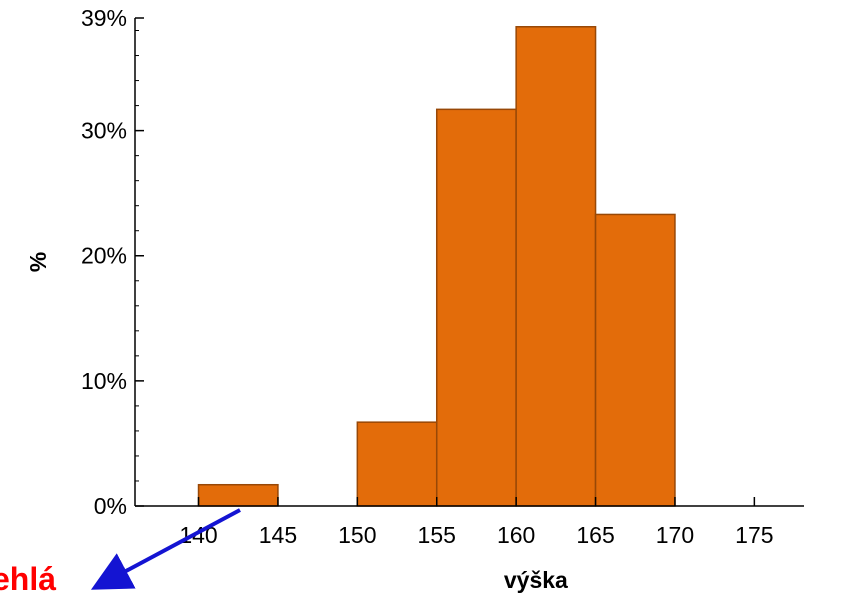 The image size is (843, 604). Describe the element at coordinates (104, 381) in the screenshot. I see `y-tick-label: 10%` at that location.